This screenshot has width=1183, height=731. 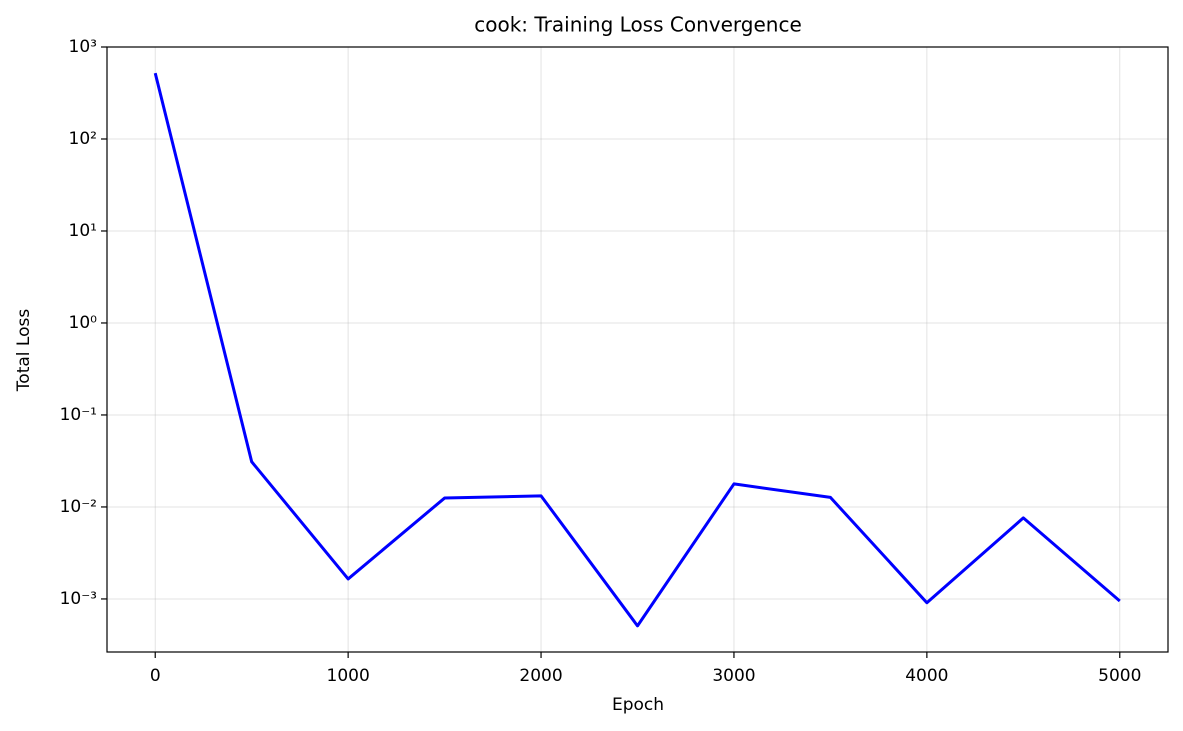 I want to click on y-tick-label: 10⁻¹, so click(x=78, y=415).